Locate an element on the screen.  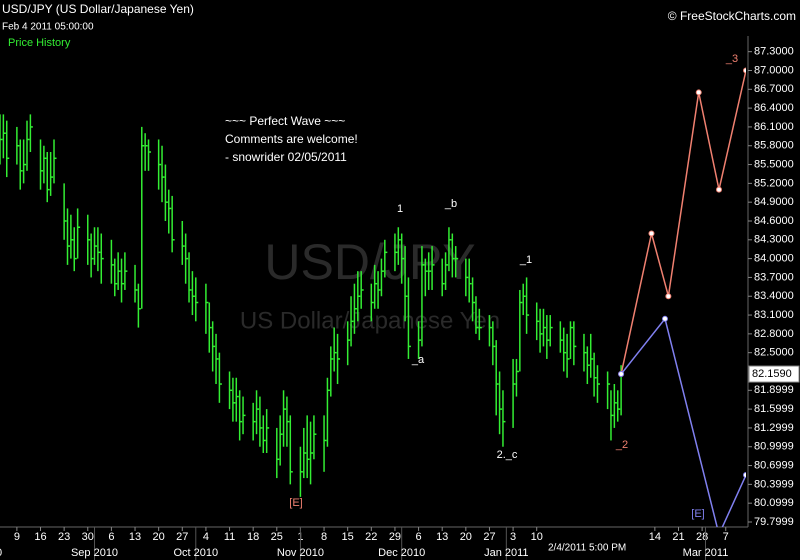
month-label: Oct 2010 is located at coordinates (195, 553).